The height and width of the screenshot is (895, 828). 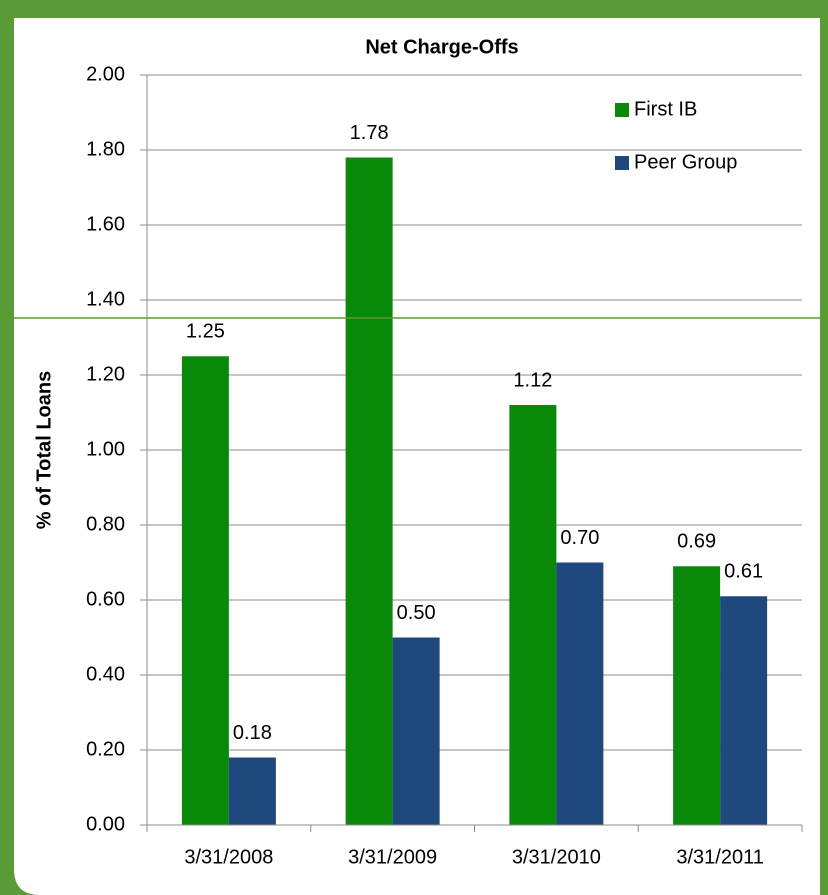 What do you see at coordinates (556, 857) in the screenshot?
I see `x-tick-label: 3/31/2010` at bounding box center [556, 857].